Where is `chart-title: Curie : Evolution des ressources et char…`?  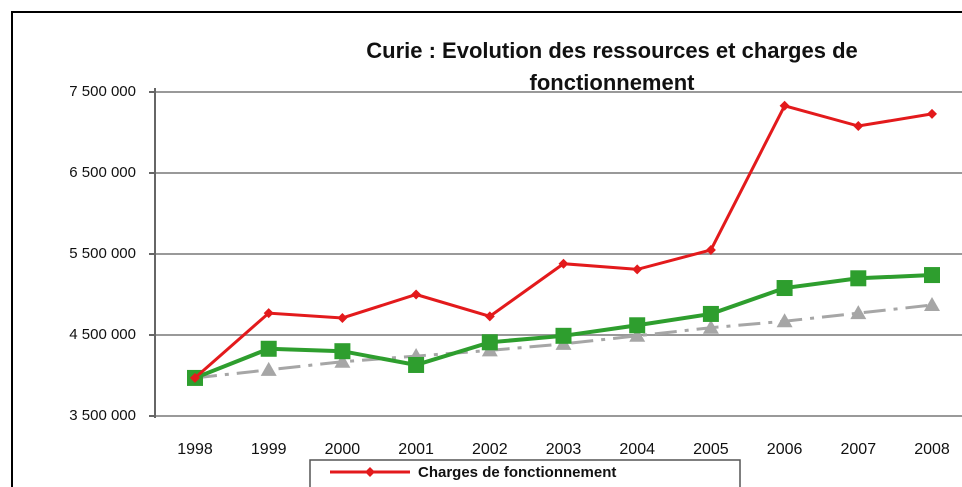 chart-title: Curie : Evolution des ressources et char… is located at coordinates (612, 50).